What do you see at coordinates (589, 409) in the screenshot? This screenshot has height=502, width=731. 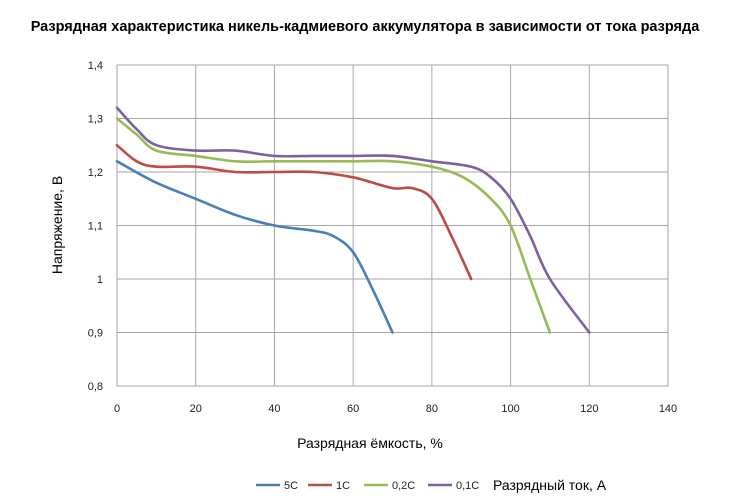 I see `x-tick-label: 120` at bounding box center [589, 409].